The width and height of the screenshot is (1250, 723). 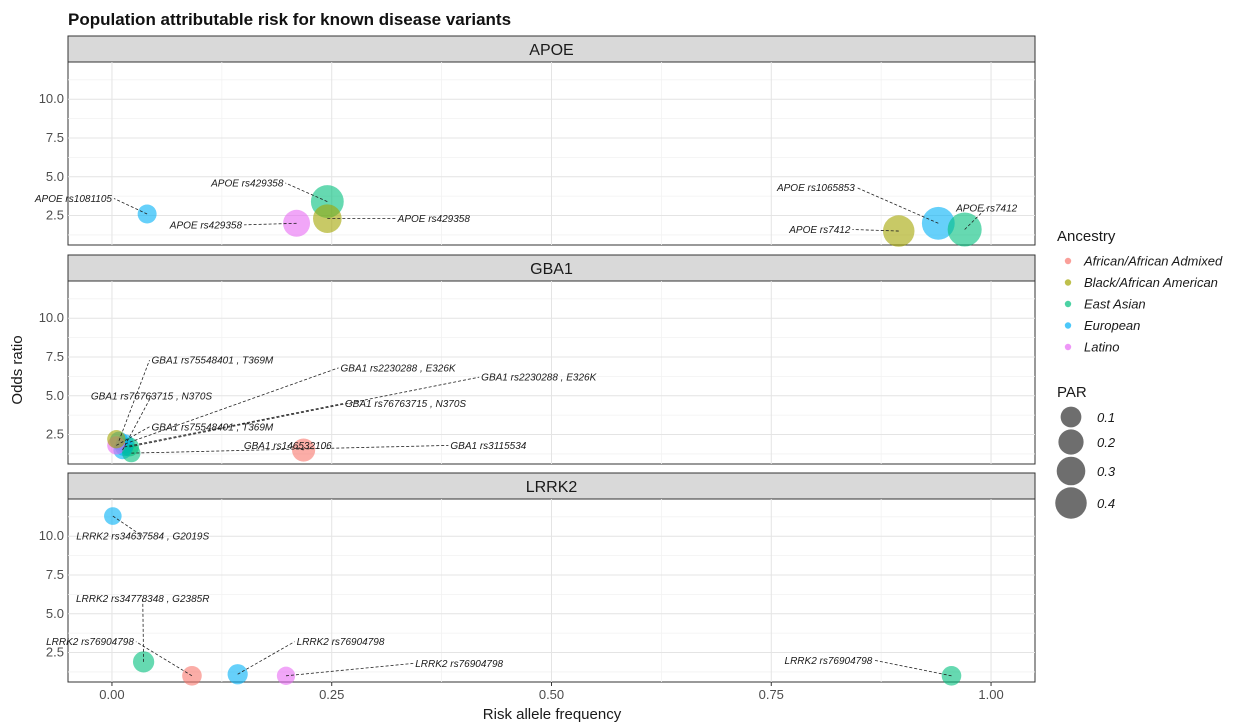 I want to click on facet-strip-label: GBA1, so click(x=551, y=269).